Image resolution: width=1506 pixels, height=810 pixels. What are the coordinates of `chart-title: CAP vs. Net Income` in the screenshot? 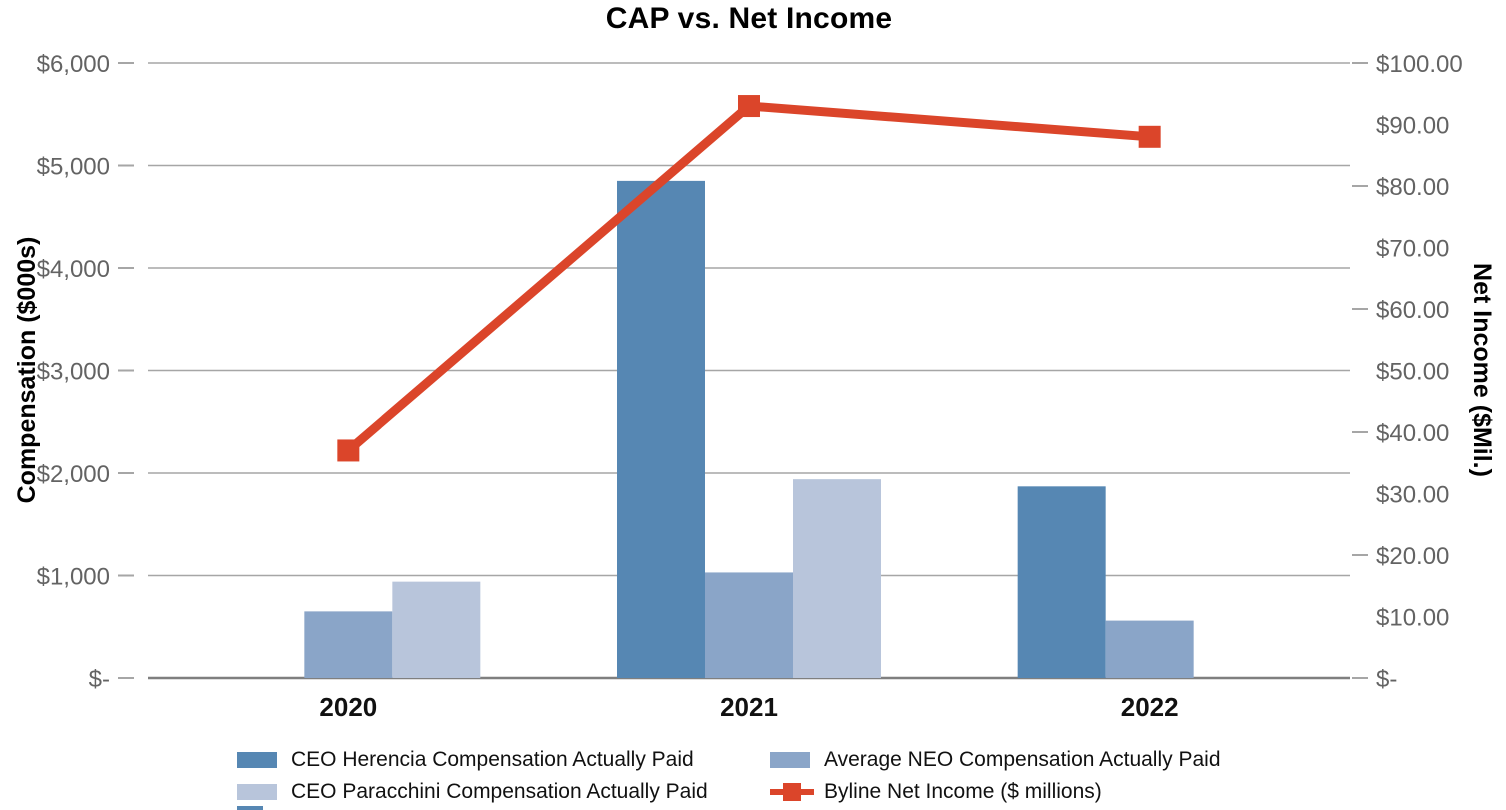 It's located at (749, 18).